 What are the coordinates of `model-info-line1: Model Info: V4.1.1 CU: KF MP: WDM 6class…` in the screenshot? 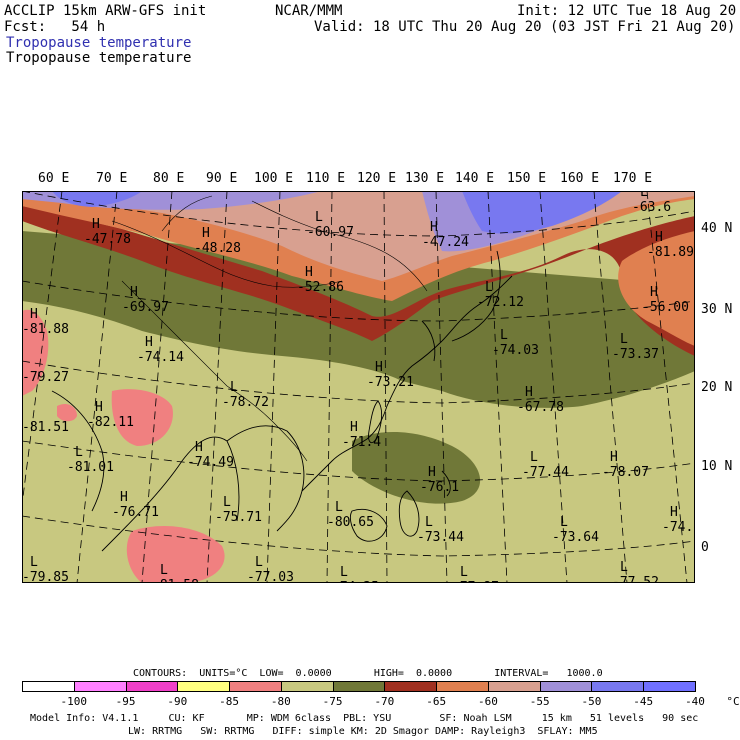 It's located at (364, 718).